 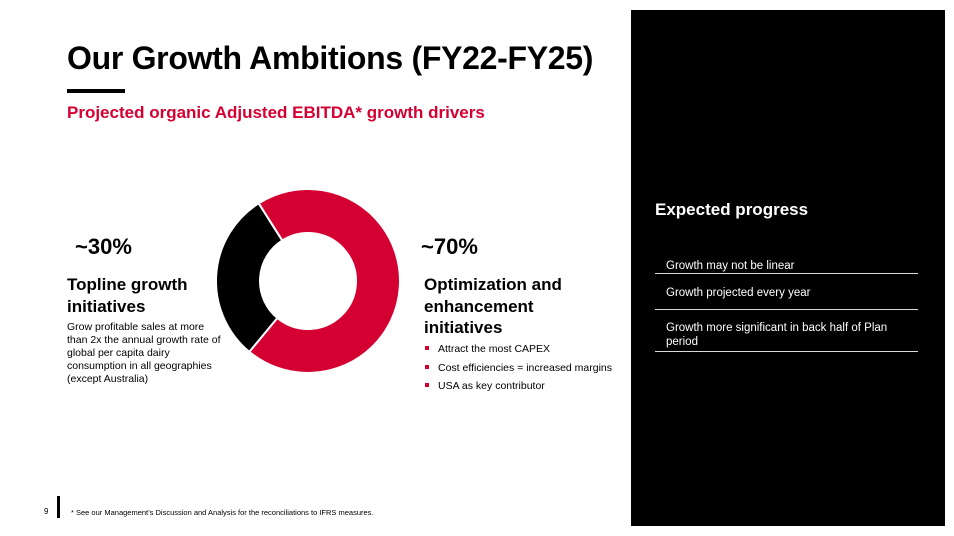 What do you see at coordinates (103, 246) in the screenshot?
I see `topline-percent: ~30%` at bounding box center [103, 246].